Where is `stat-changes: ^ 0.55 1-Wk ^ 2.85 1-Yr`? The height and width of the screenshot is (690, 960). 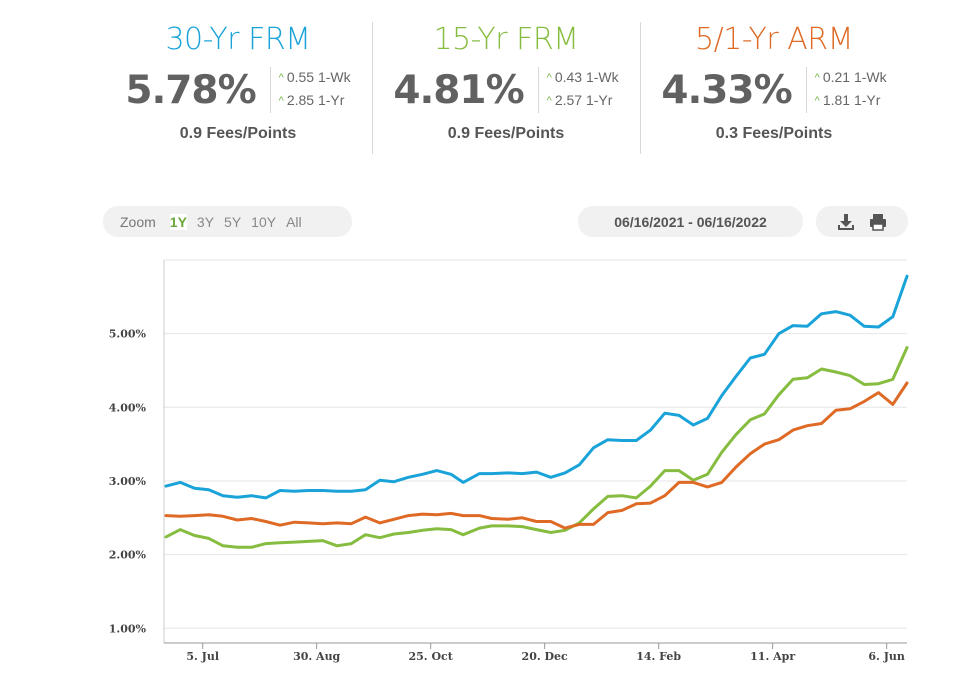
stat-changes: ^ 0.55 1-Wk ^ 2.85 1-Yr is located at coordinates (310, 90).